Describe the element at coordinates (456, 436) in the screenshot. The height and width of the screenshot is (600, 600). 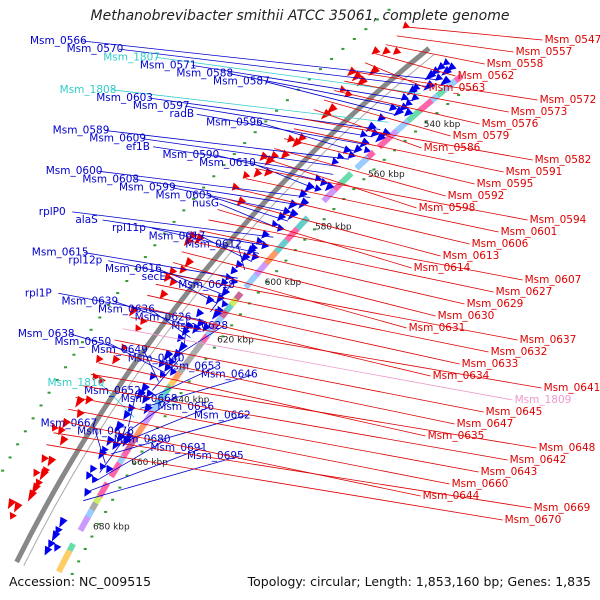
I see `gene-label-Msm_0635: Msm_0635` at that location.